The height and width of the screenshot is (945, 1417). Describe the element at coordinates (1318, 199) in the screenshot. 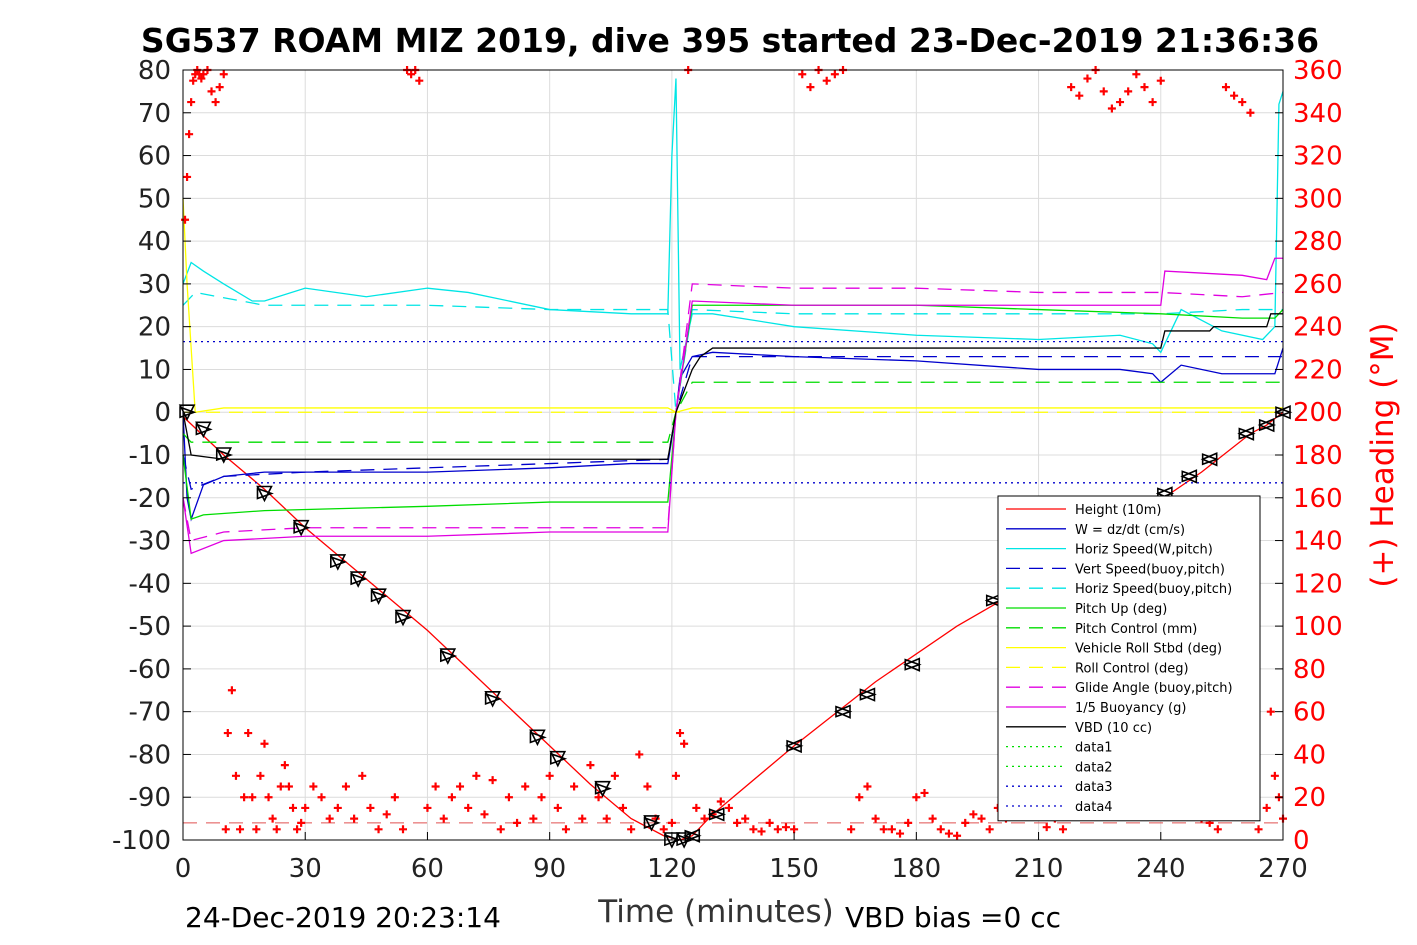

I see `y2-tick-label: 300` at that location.